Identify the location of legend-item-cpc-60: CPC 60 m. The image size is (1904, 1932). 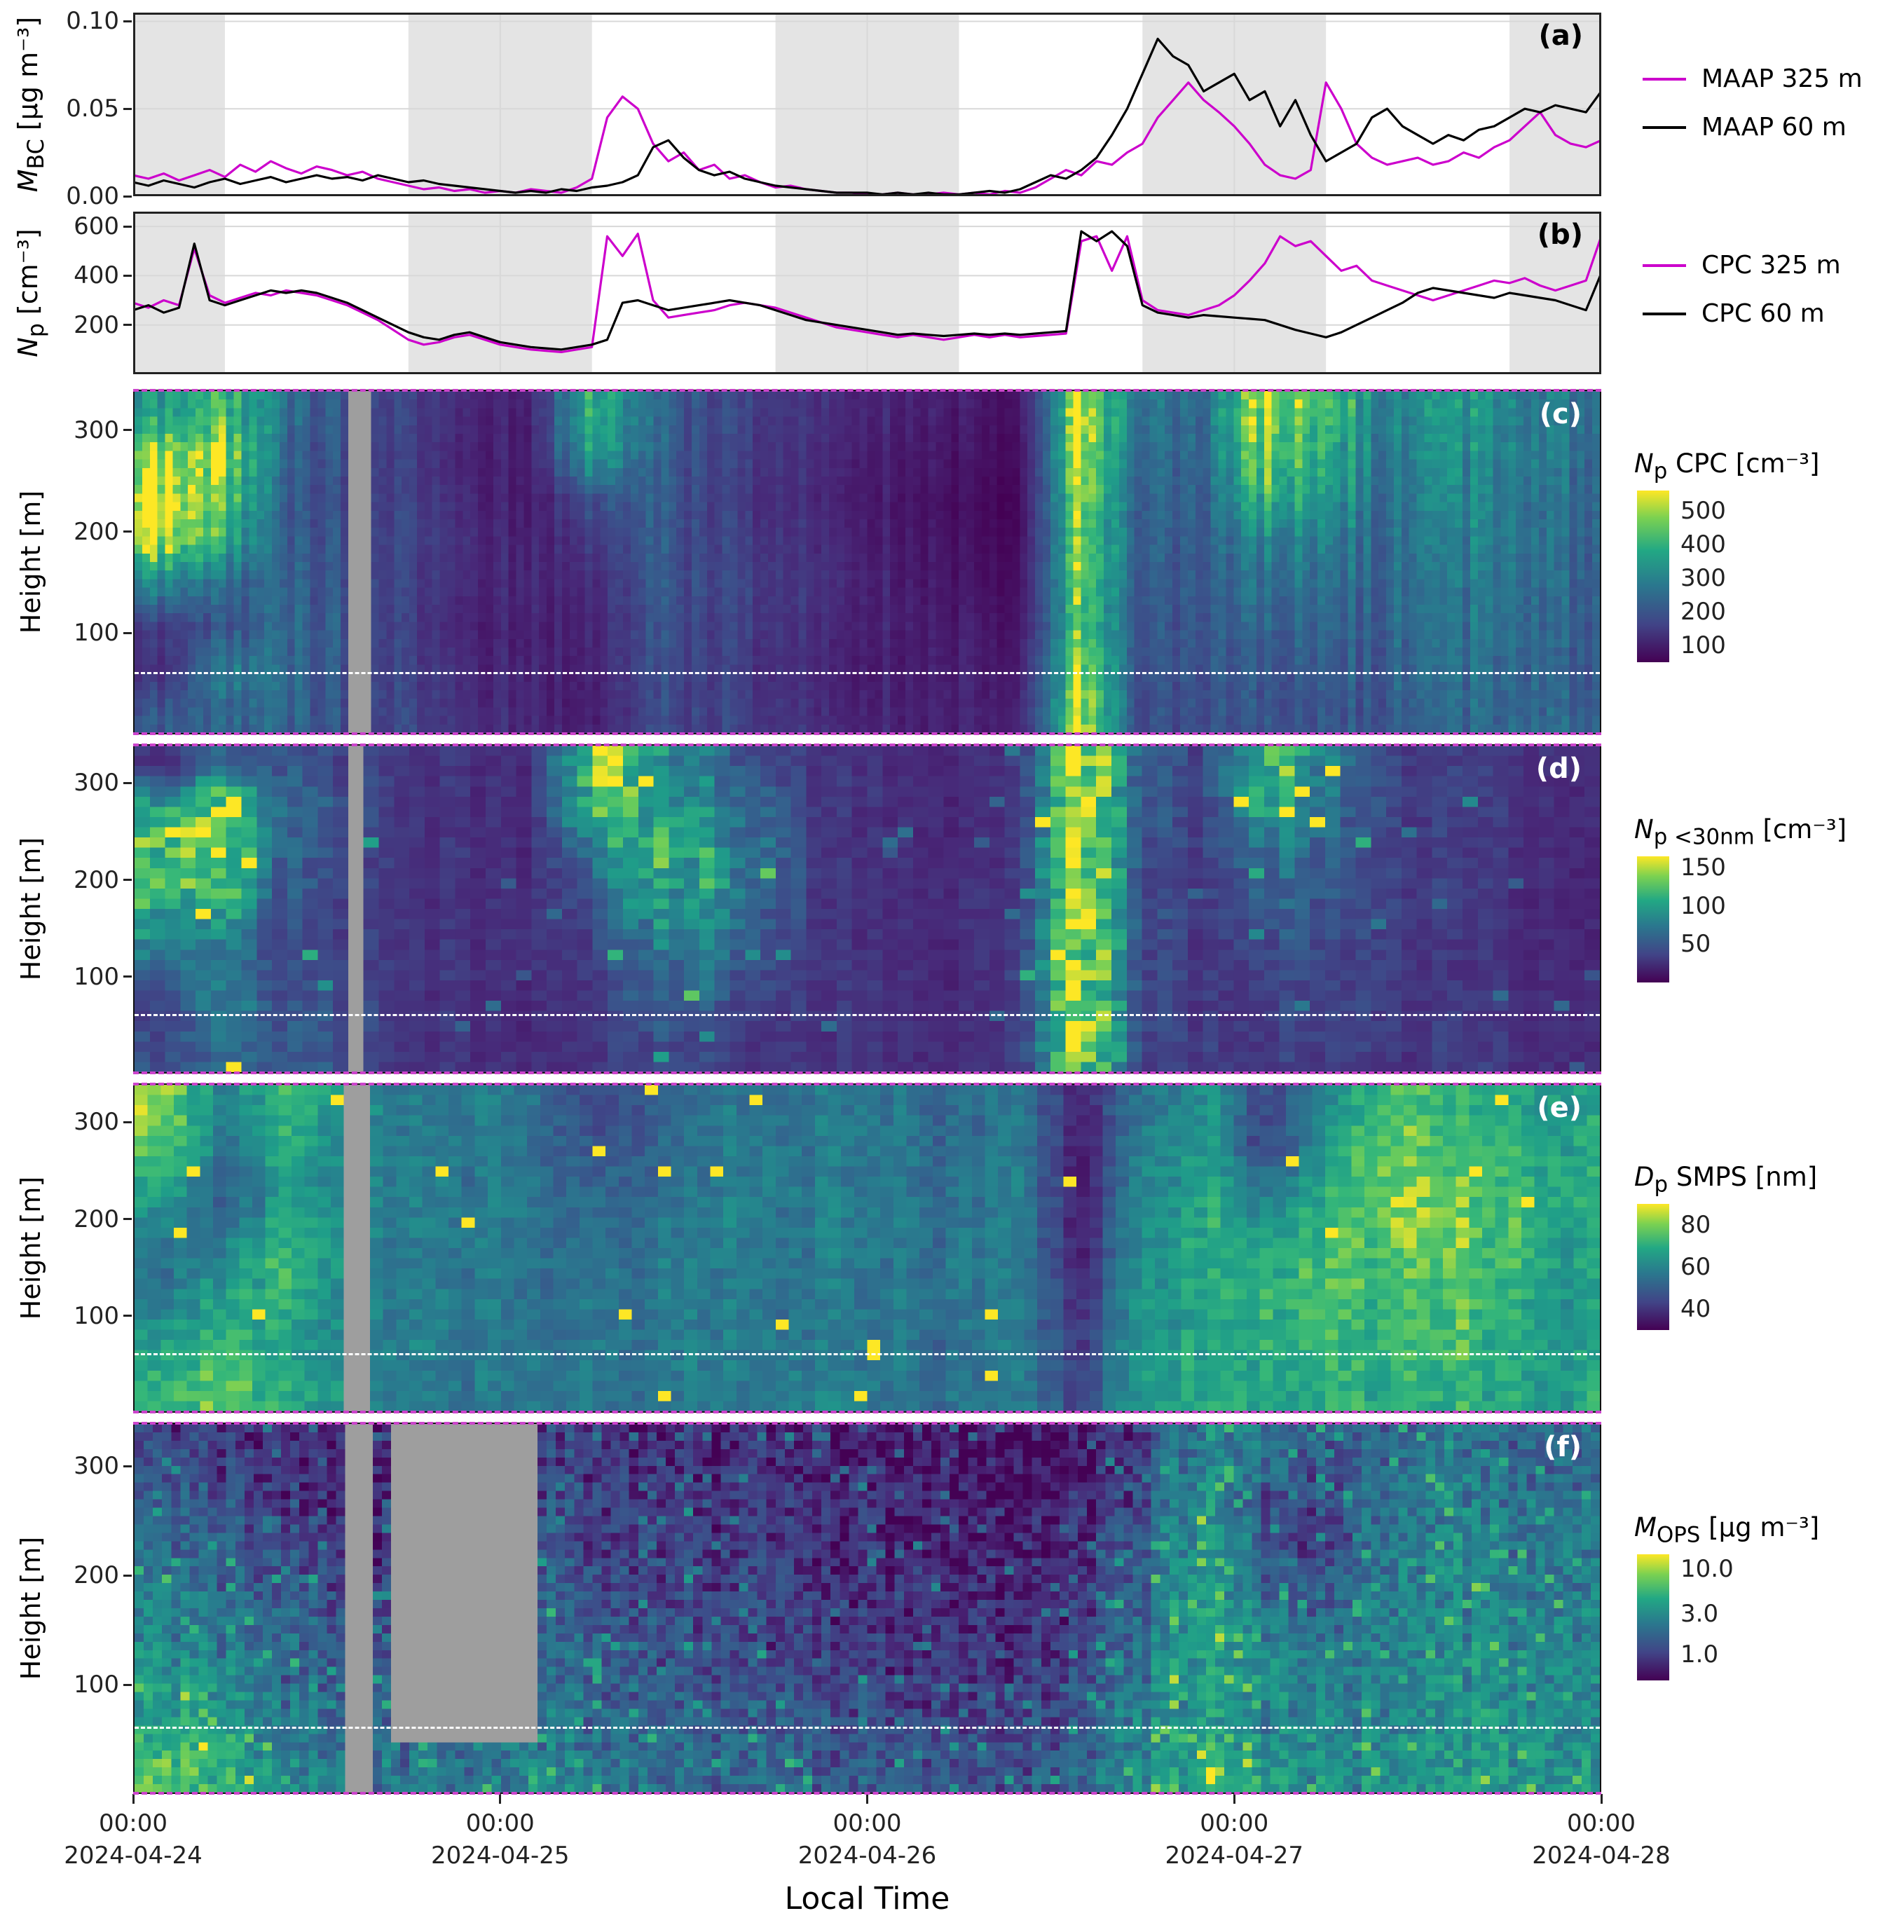
(1742, 314).